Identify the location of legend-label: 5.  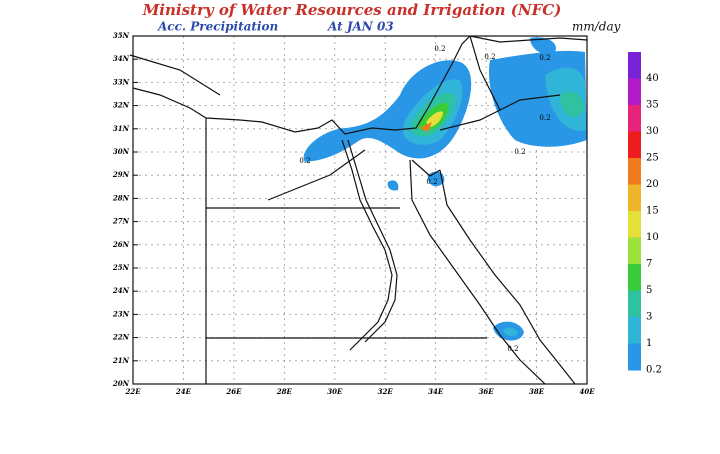
(649, 290).